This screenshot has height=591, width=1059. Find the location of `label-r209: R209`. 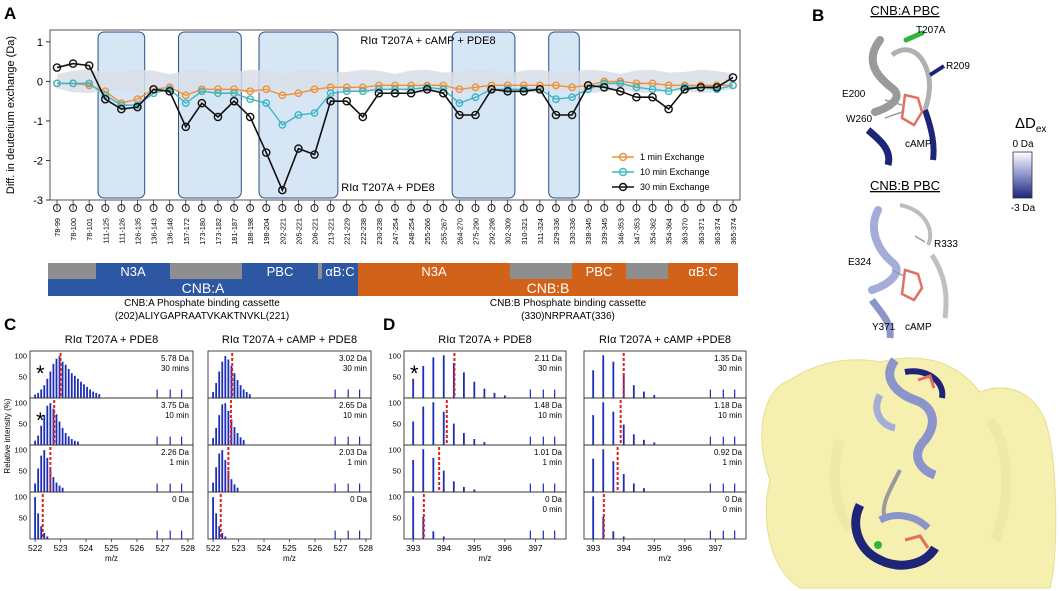

label-r209: R209 is located at coordinates (958, 66).